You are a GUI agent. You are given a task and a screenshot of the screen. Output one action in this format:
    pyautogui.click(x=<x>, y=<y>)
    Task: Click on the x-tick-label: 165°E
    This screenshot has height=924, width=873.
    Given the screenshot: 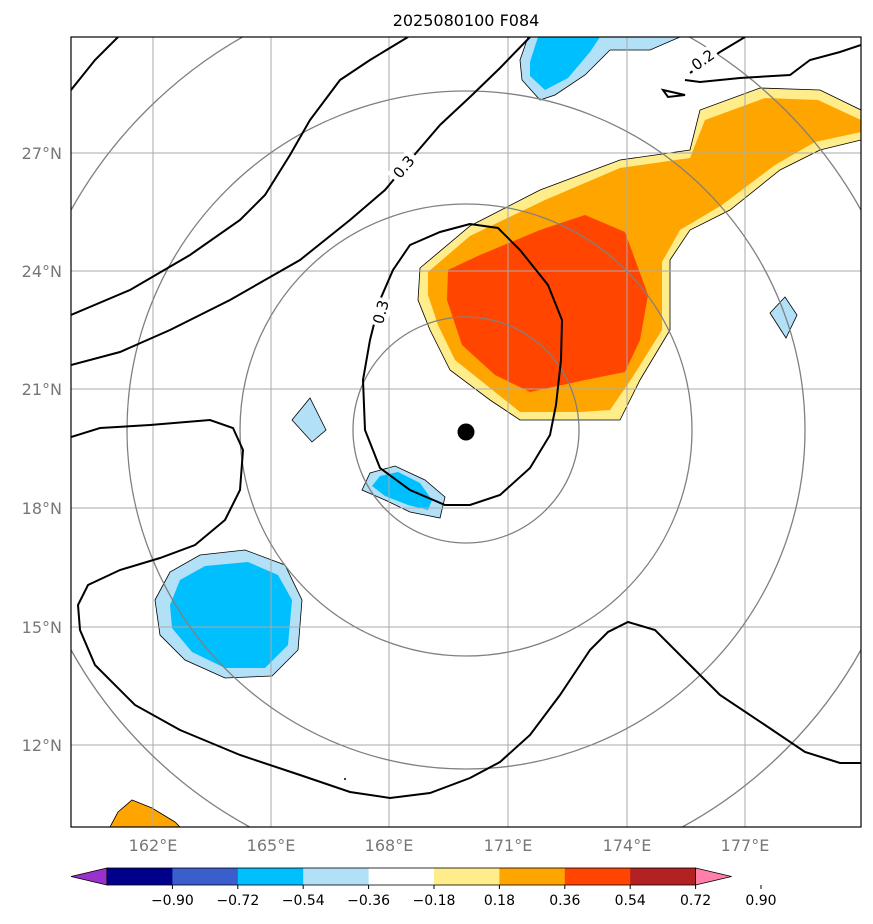 What is the action you would take?
    pyautogui.click(x=271, y=845)
    